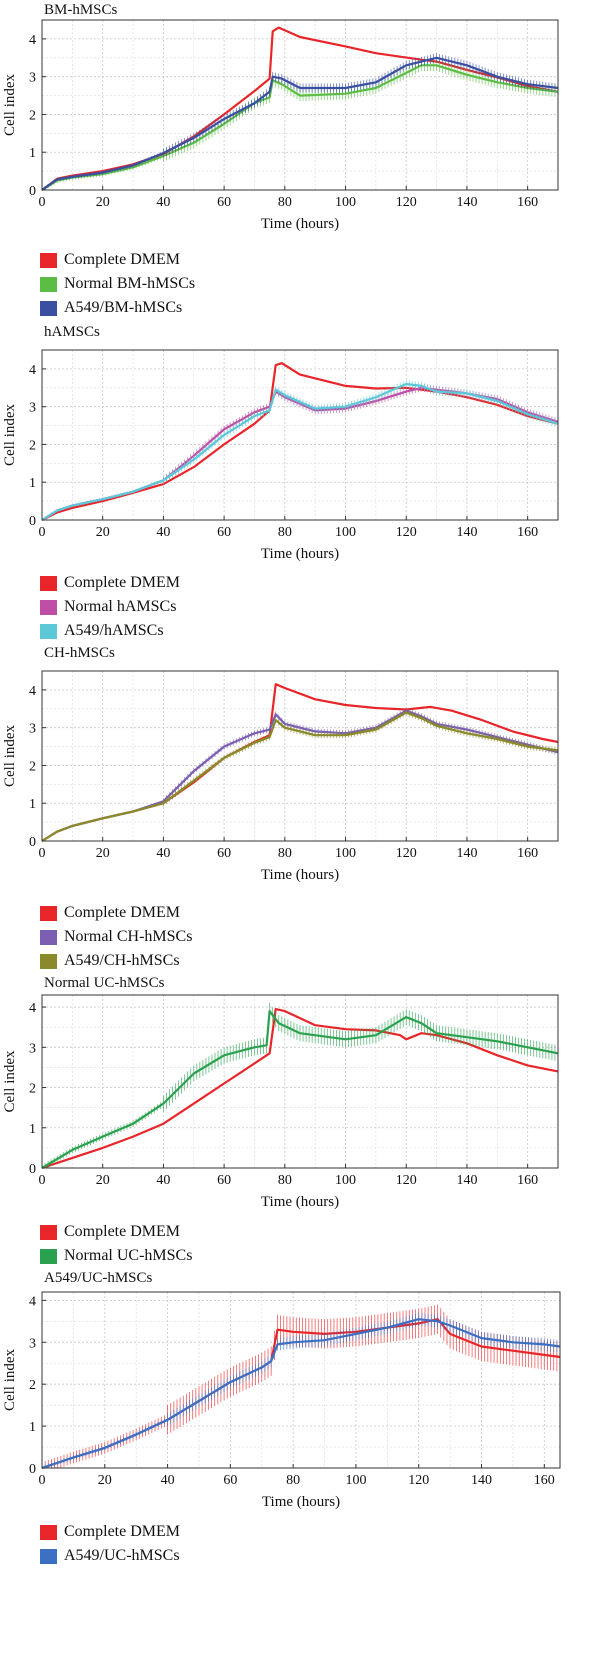 Image resolution: width=600 pixels, height=1658 pixels. I want to click on series-a549-ch-hmscs, so click(300, 775).